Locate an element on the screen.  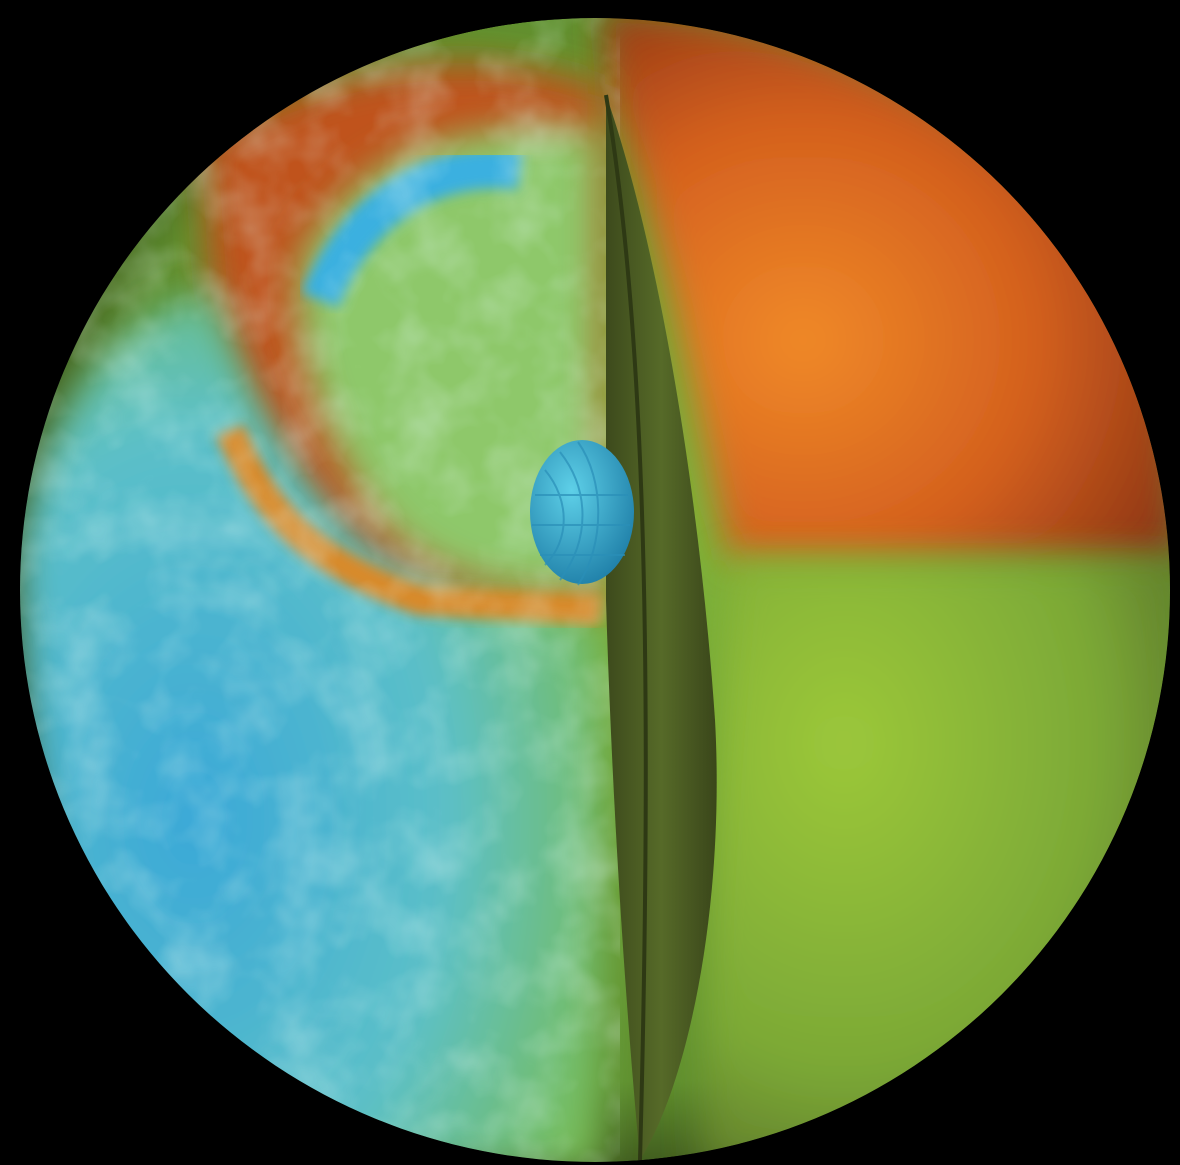
core-texture is located at coordinates (581, 513).